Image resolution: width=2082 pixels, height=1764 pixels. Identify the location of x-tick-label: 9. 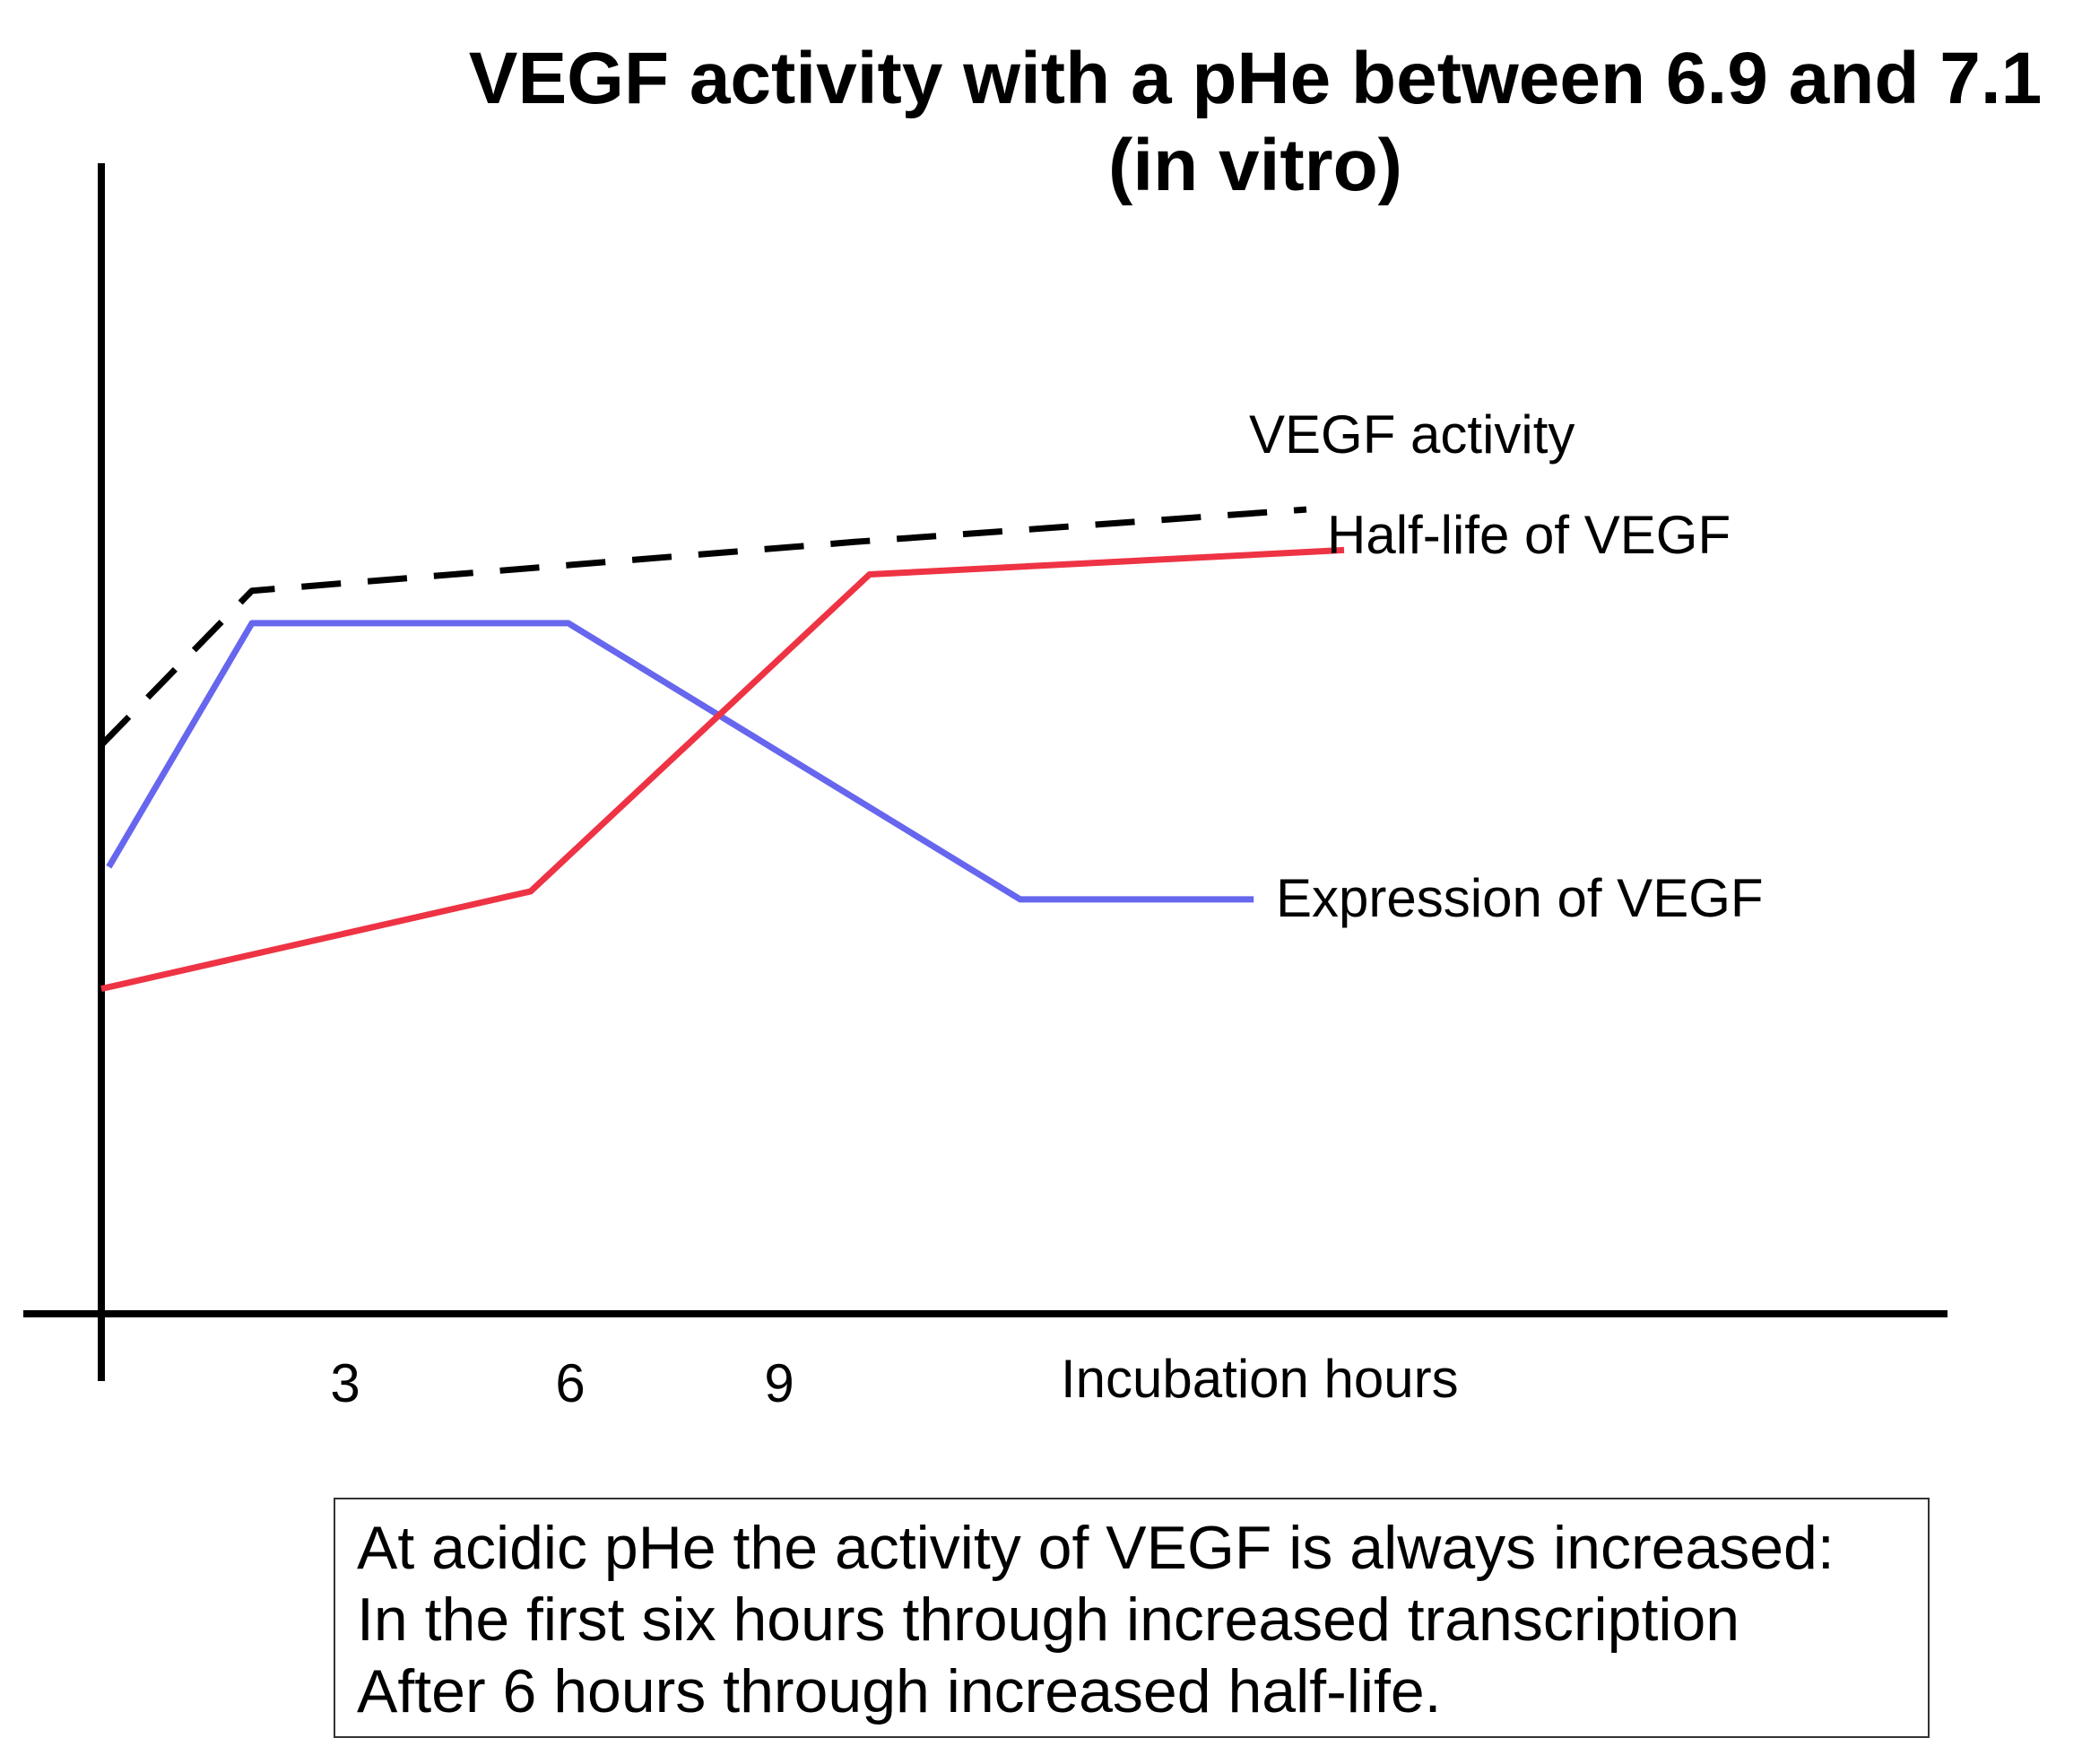
(779, 1383).